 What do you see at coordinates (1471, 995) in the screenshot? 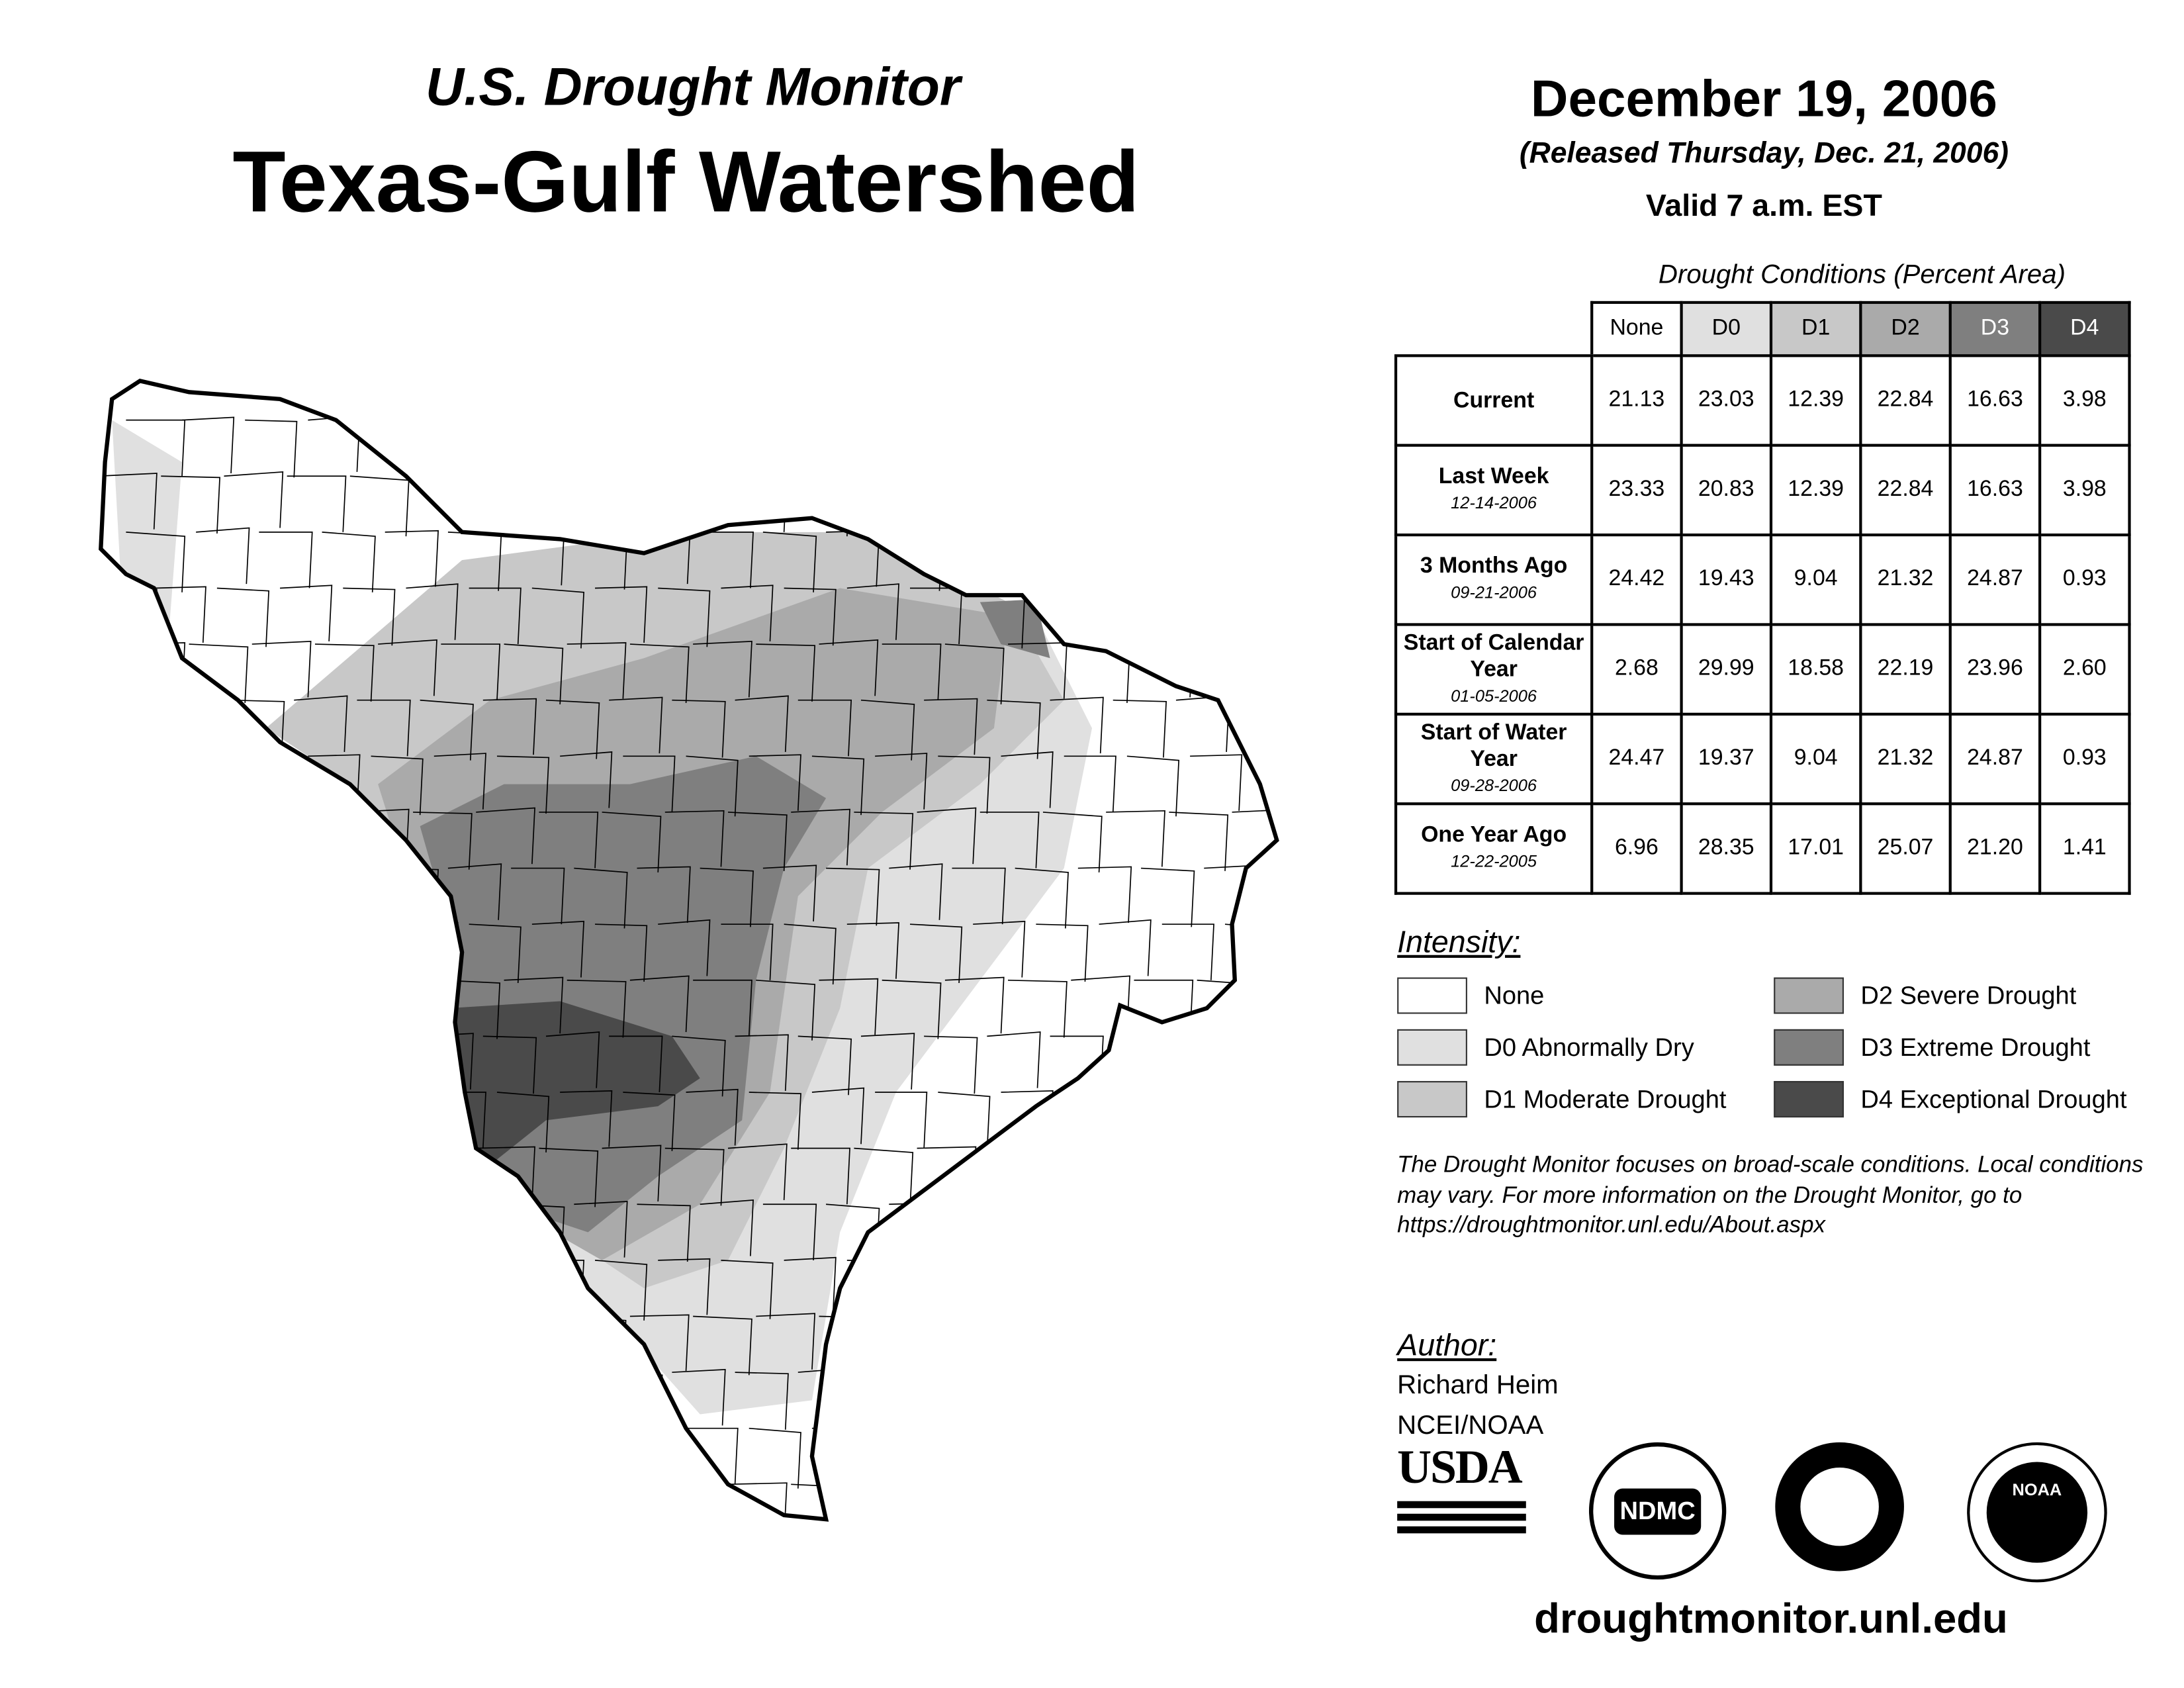
I see `legend-item: None` at bounding box center [1471, 995].